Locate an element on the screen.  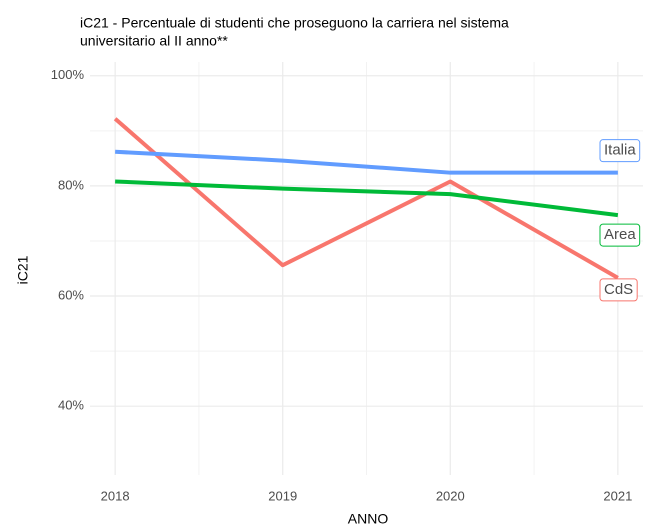
series-label: CdS is located at coordinates (618, 290).